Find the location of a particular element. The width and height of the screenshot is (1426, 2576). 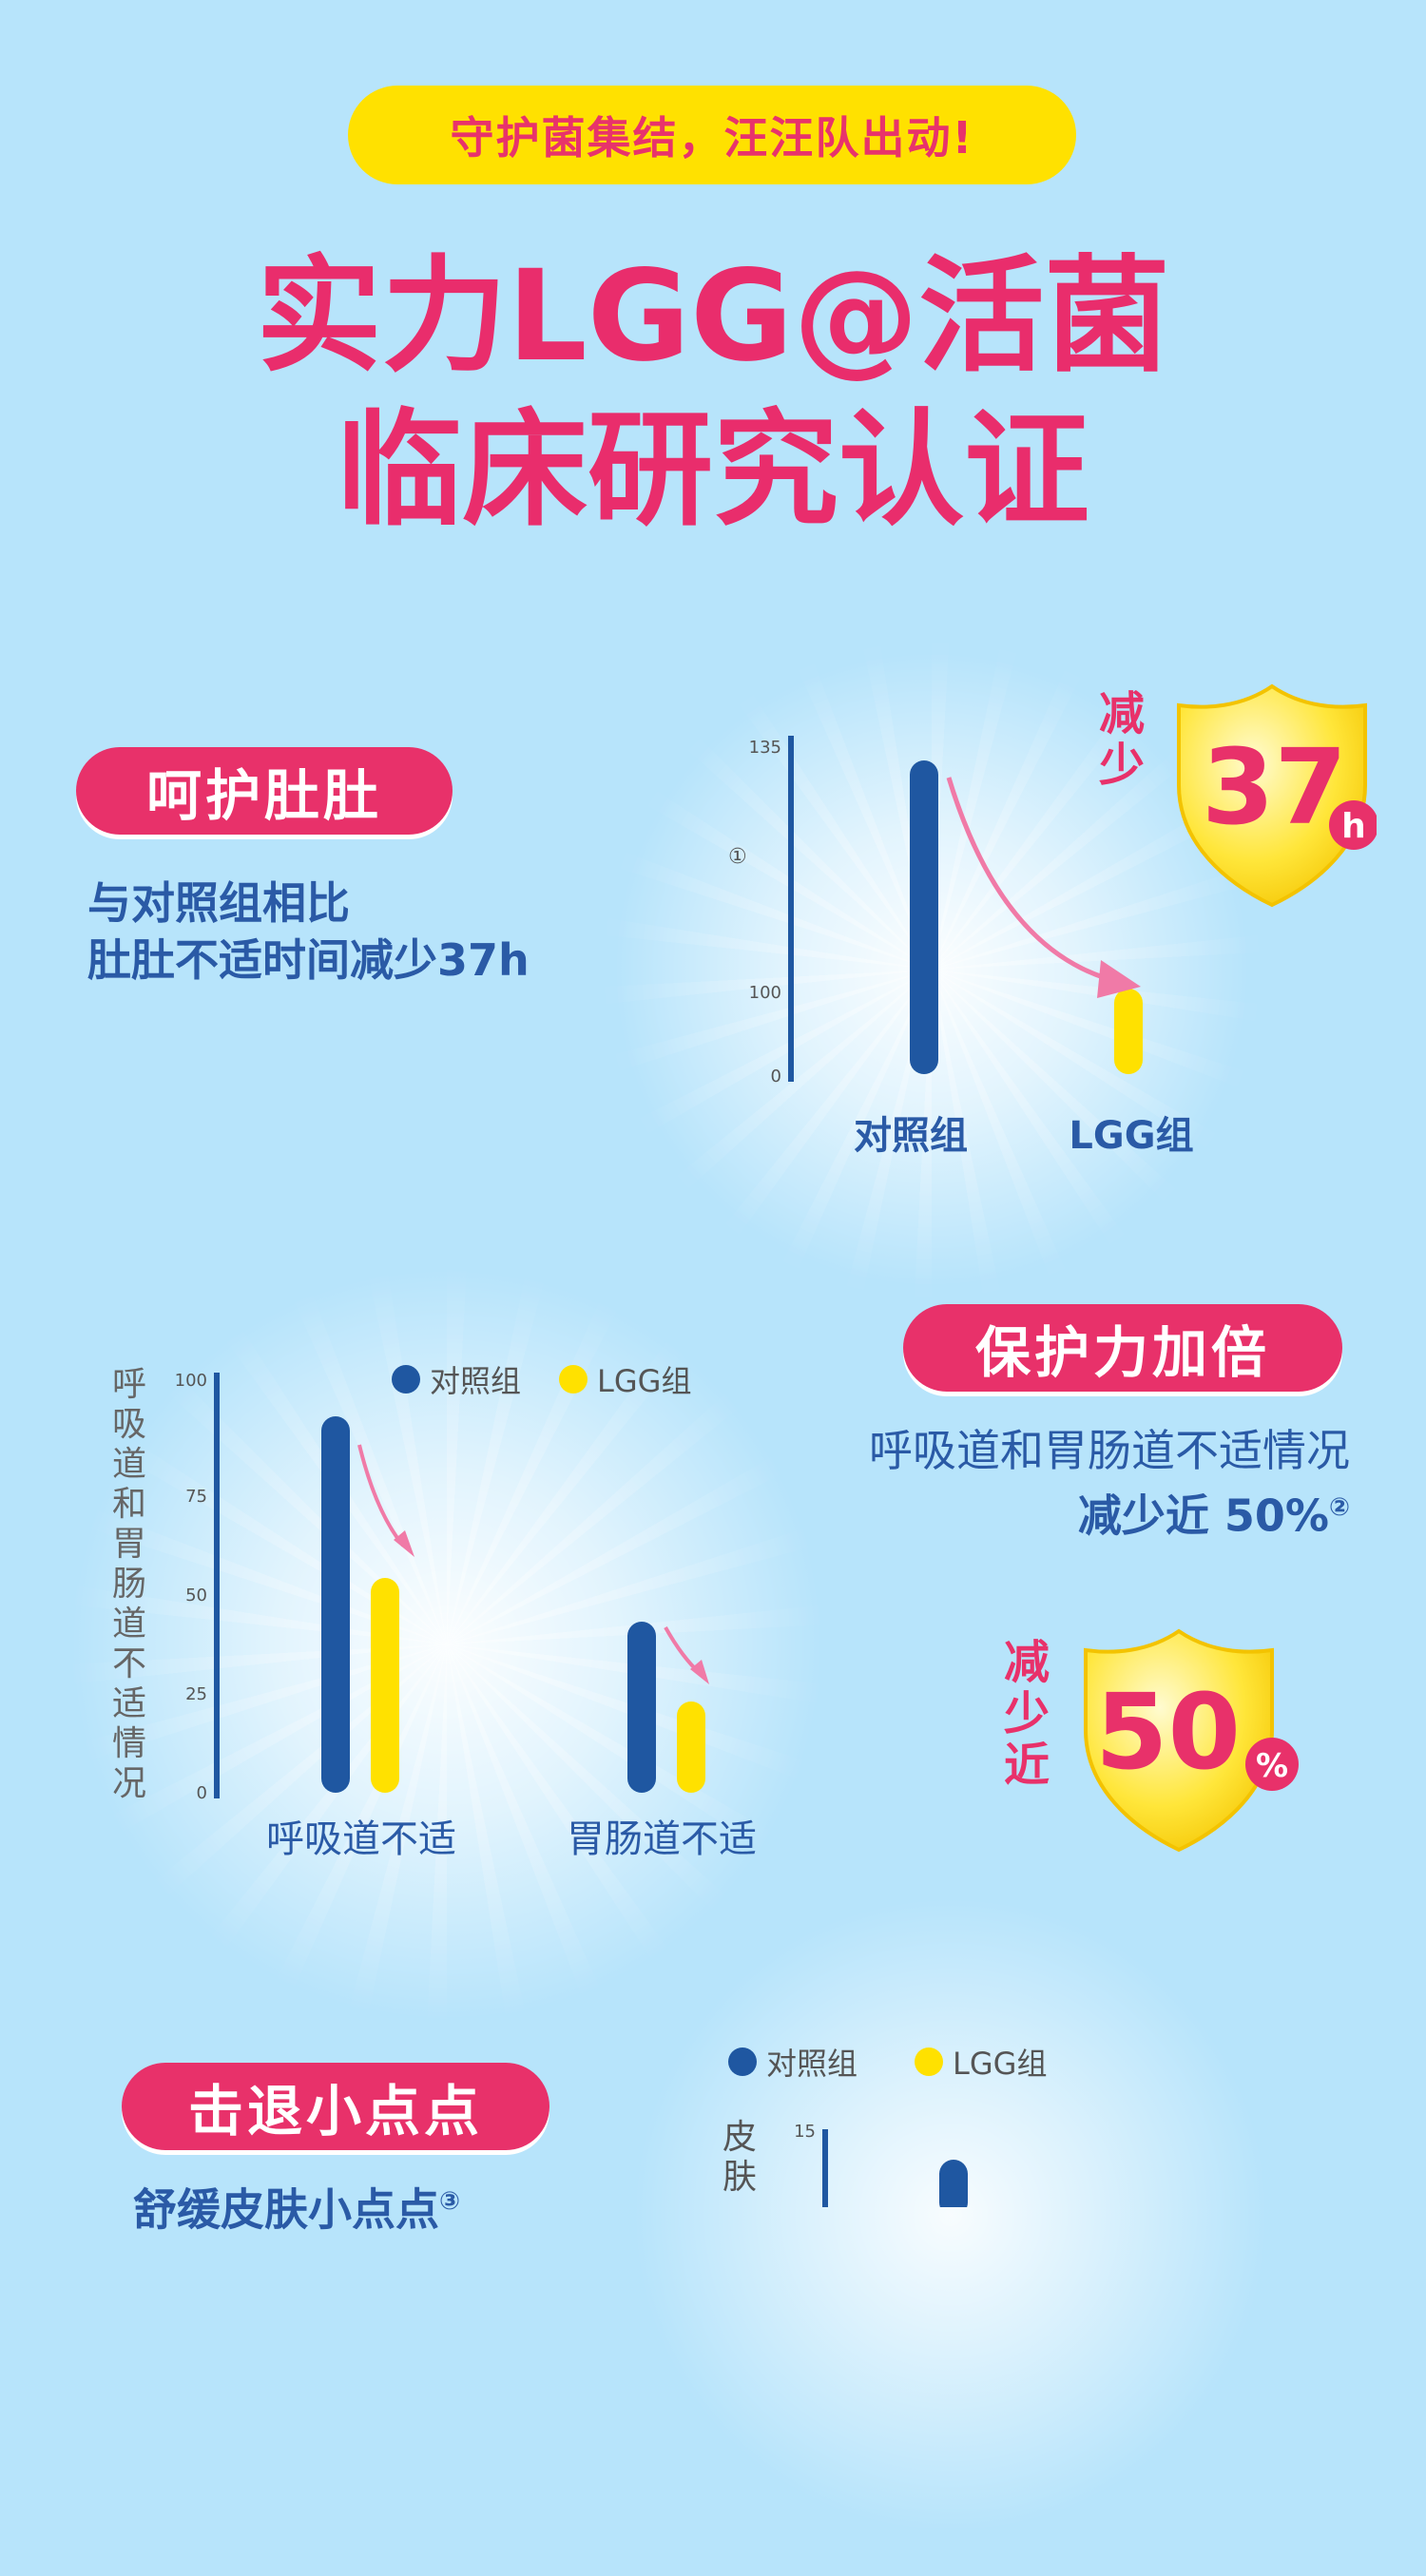

section2-tick-100: 100 is located at coordinates (191, 1381).